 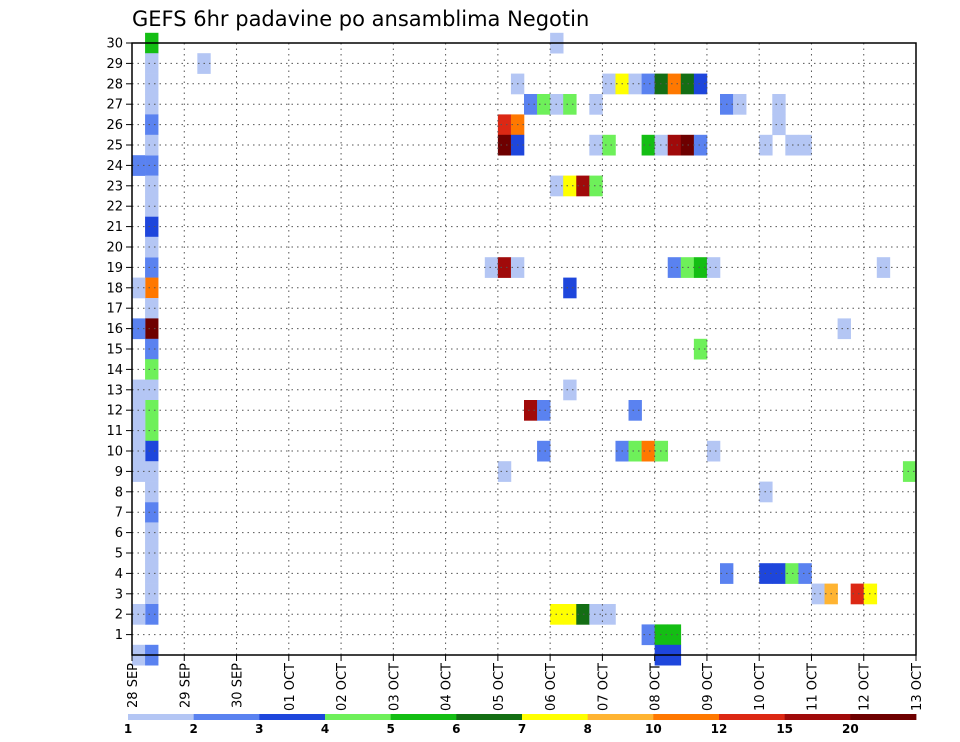 I want to click on legend-label: 4, so click(x=325, y=729).